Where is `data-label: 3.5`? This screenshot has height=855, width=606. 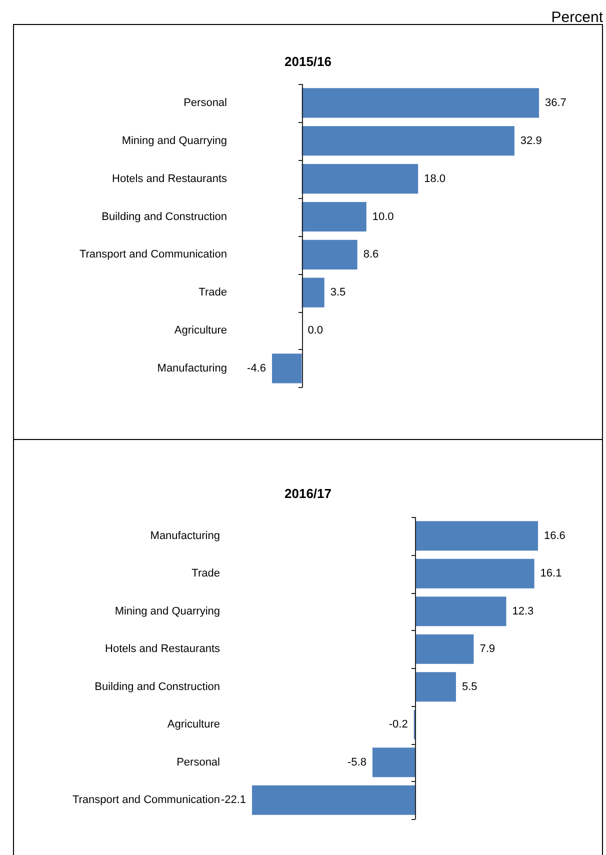
data-label: 3.5 is located at coordinates (338, 292).